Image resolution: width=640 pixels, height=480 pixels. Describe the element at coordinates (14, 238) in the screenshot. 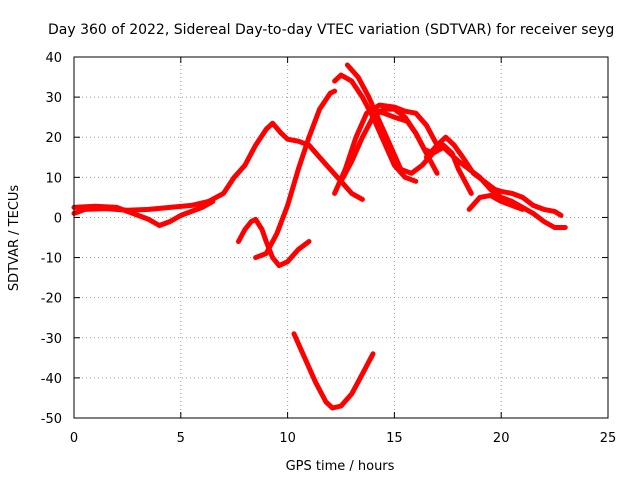

I see `y-axis-label: SDTVAR / TECUs` at that location.